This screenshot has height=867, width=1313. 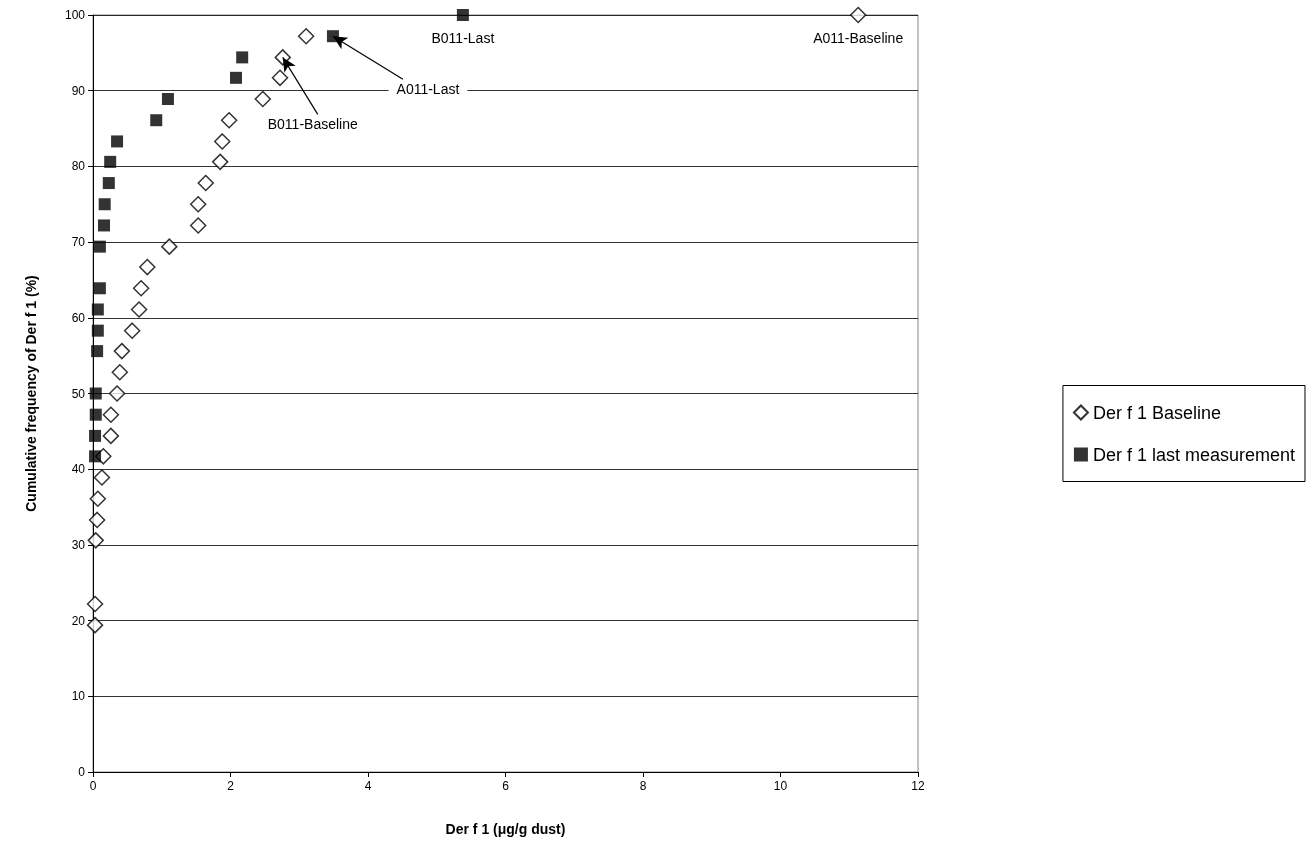 What do you see at coordinates (75, 15) in the screenshot?
I see `y-tick-label: 100` at bounding box center [75, 15].